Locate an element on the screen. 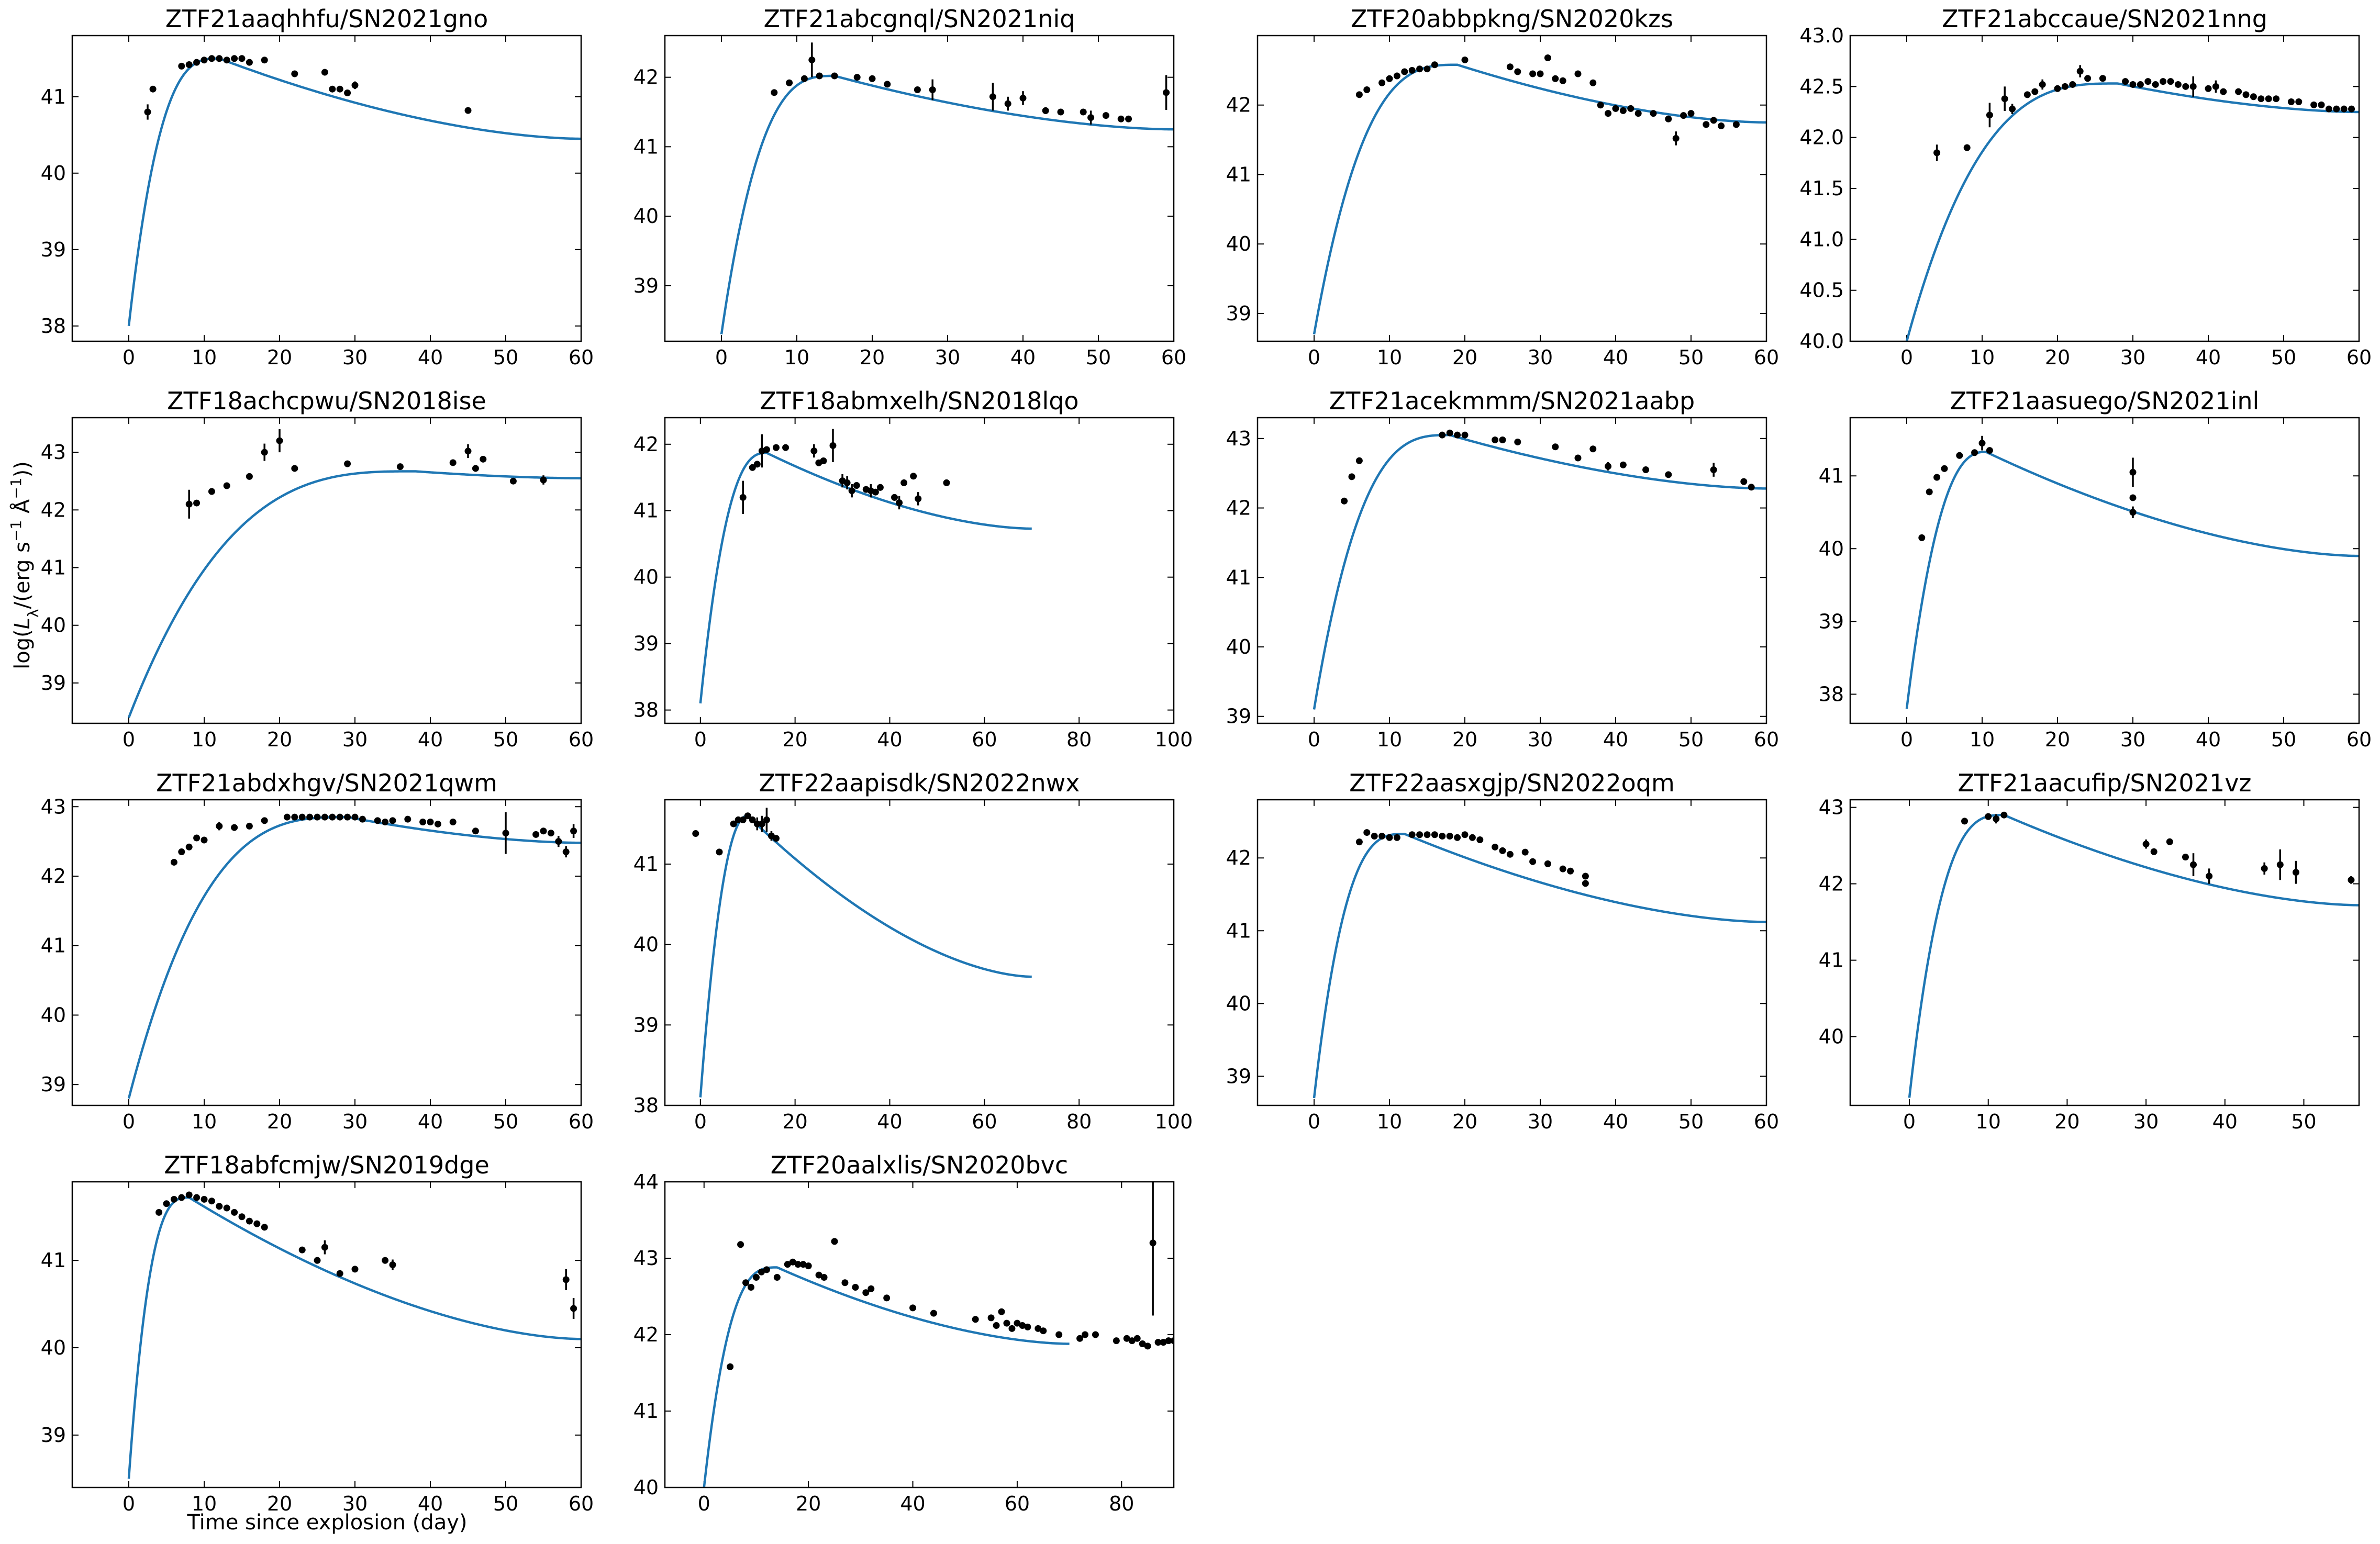  x-tick-label: 60 is located at coordinates (2359, 739).